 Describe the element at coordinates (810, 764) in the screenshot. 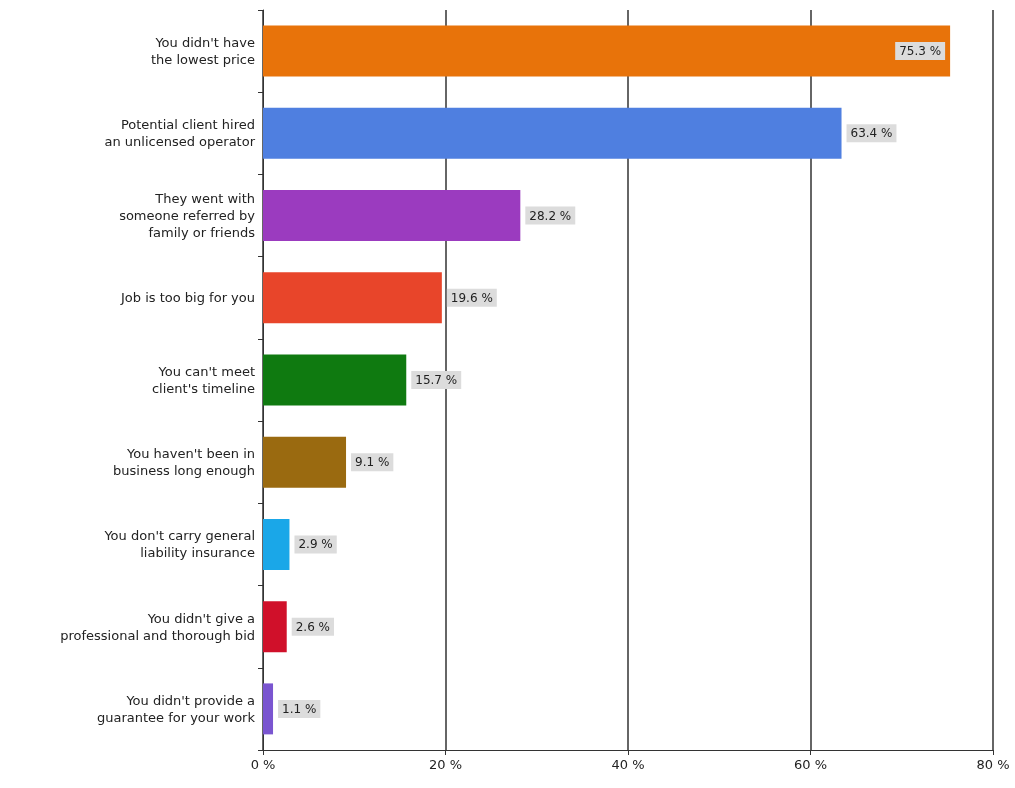

I see `x-tick-label: 60 %` at that location.